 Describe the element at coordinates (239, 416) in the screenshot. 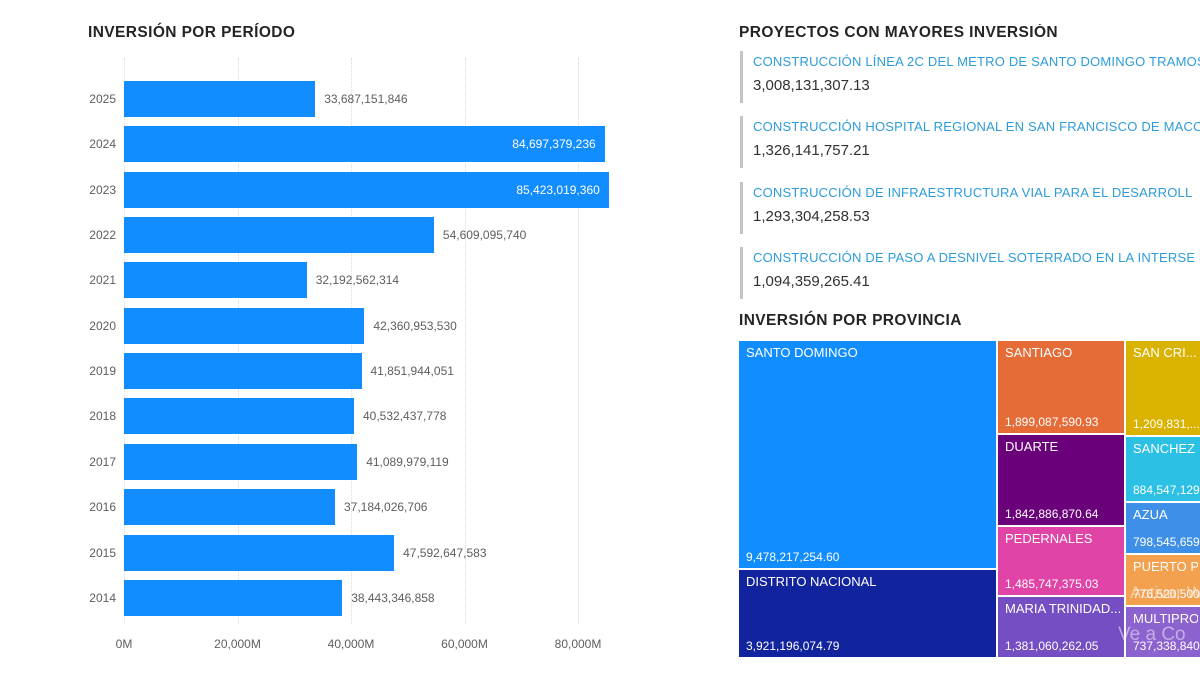

I see `bar-2018` at that location.